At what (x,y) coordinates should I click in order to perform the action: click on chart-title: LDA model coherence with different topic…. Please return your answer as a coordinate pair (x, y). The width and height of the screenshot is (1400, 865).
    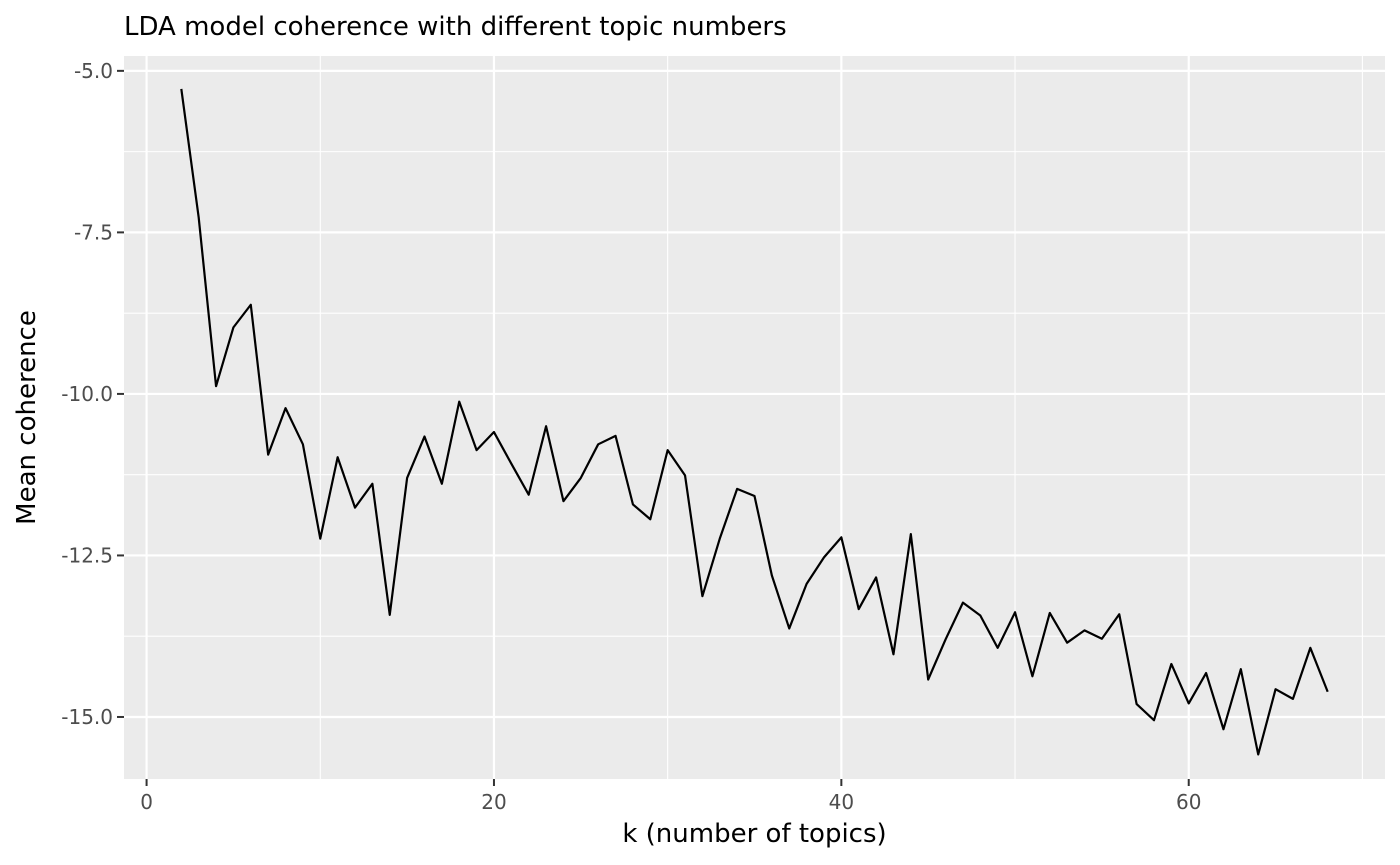
    Looking at the image, I should click on (455, 27).